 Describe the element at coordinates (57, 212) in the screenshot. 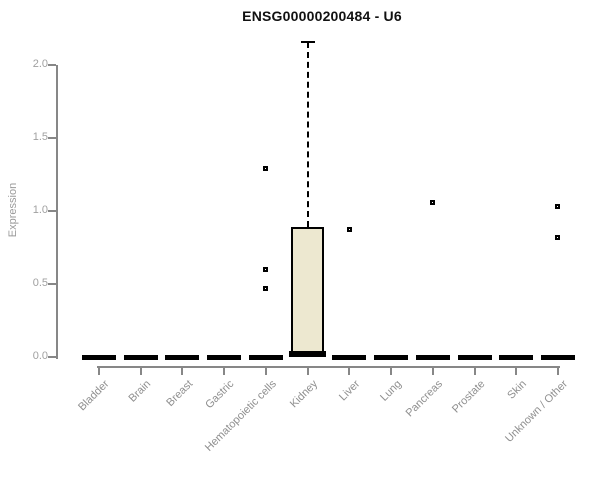

I see `y-axis-line` at that location.